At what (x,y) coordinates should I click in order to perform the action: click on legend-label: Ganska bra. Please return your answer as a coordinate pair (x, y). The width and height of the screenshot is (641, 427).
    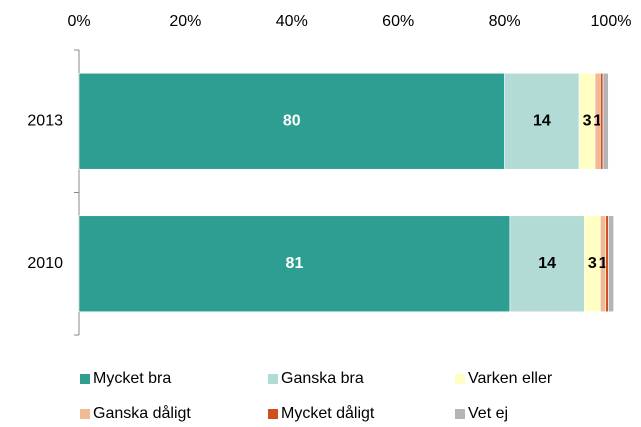
    Looking at the image, I should click on (322, 378).